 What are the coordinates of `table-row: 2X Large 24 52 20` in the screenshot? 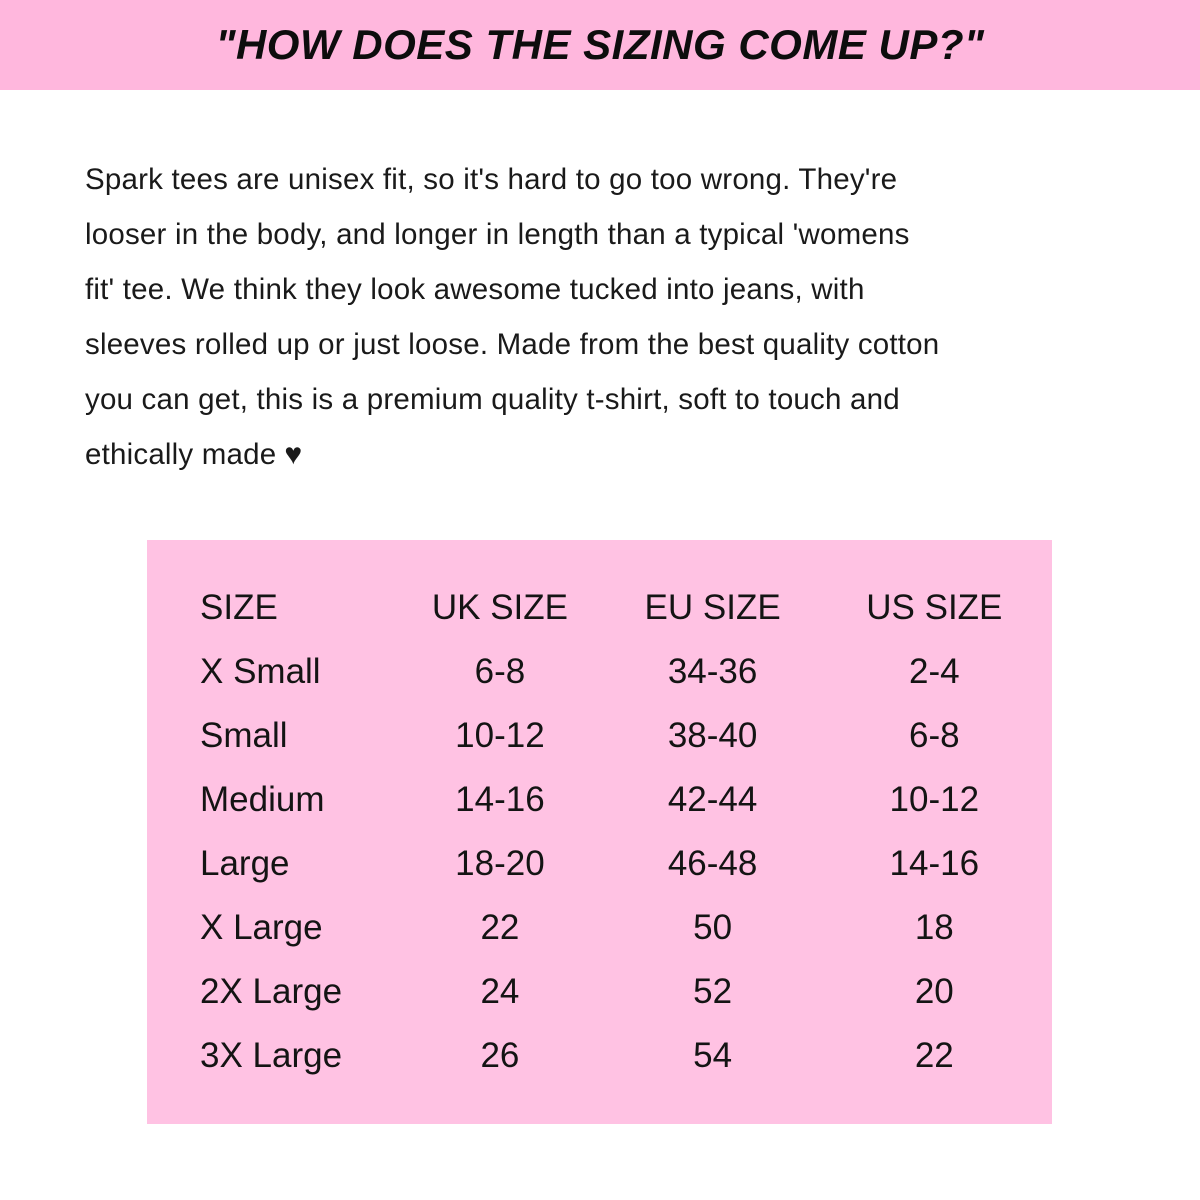 It's located at (599, 992).